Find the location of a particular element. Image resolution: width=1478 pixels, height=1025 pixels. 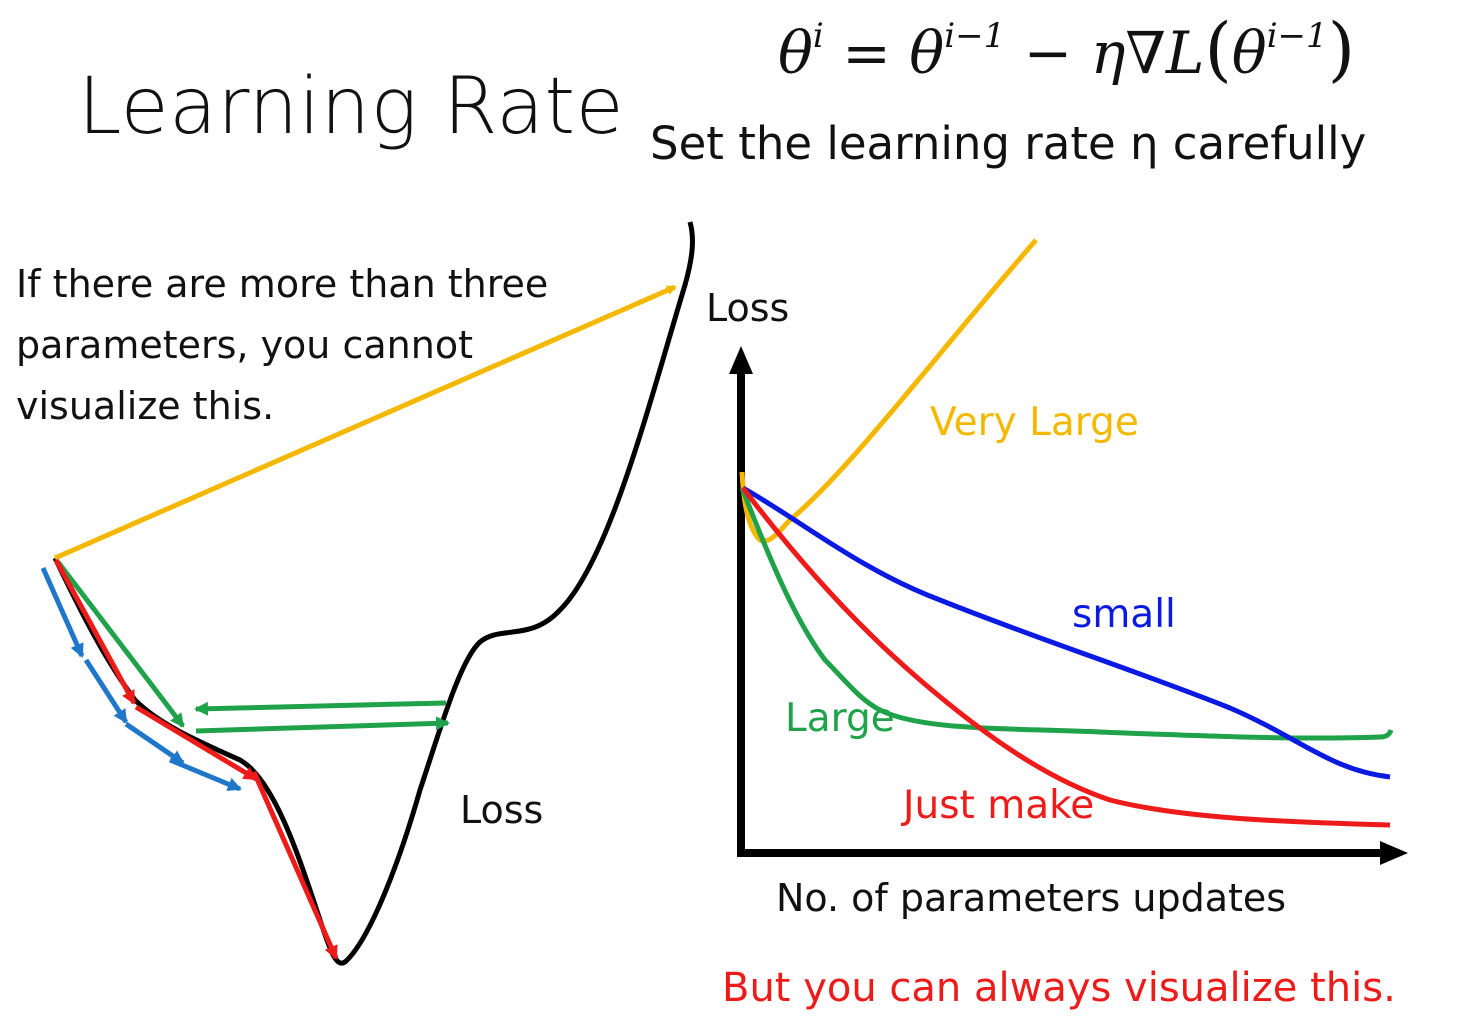

small-curve is located at coordinates (1066, 632).